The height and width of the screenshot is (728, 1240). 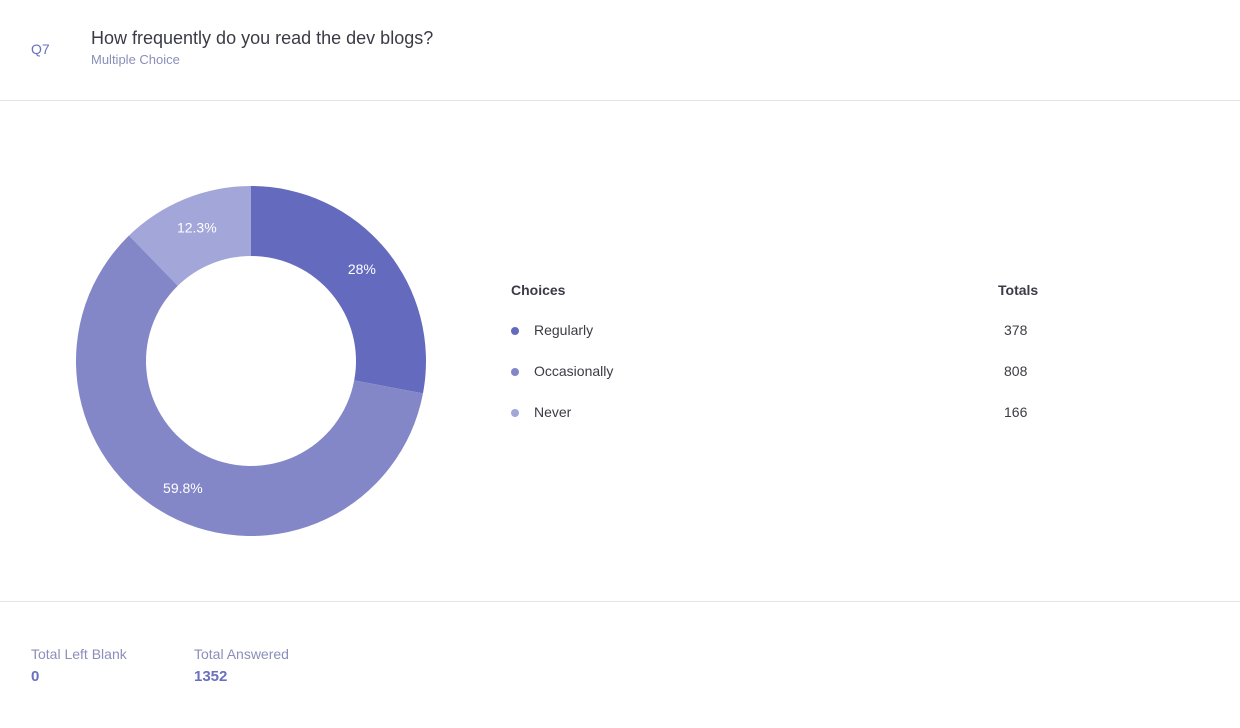 I want to click on legend-header: Choices Totals, so click(x=791, y=292).